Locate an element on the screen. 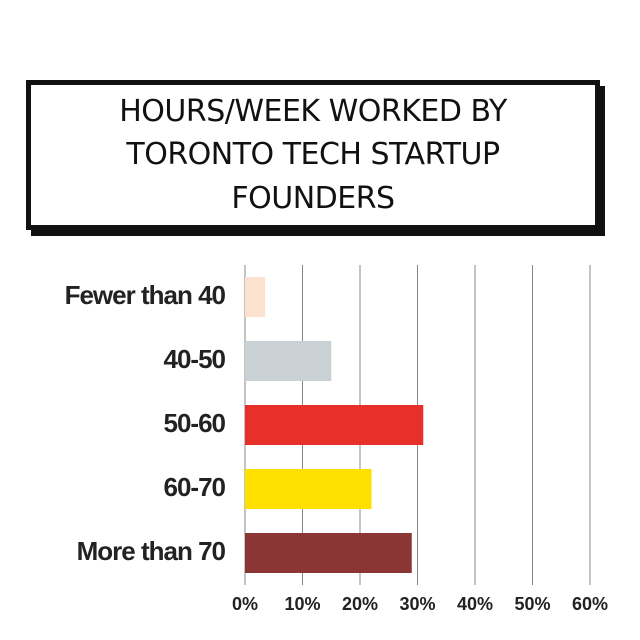 The height and width of the screenshot is (640, 640). x-tick-label: 20% is located at coordinates (360, 604).